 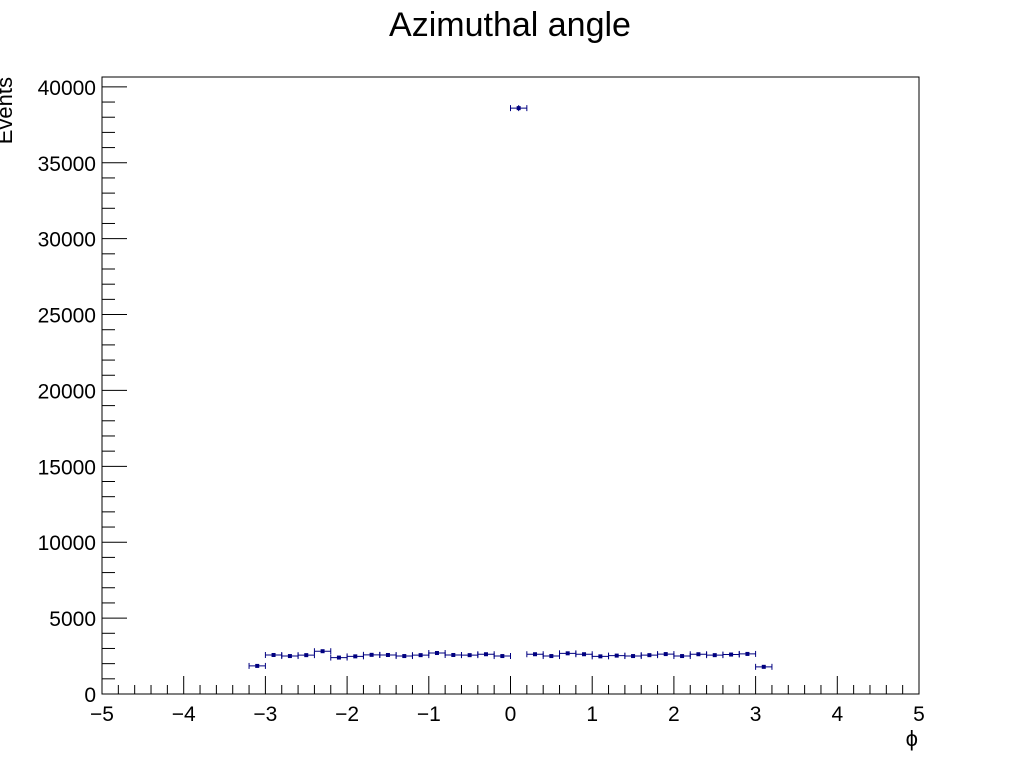 What do you see at coordinates (919, 714) in the screenshot?
I see `x-tick-label: 5` at bounding box center [919, 714].